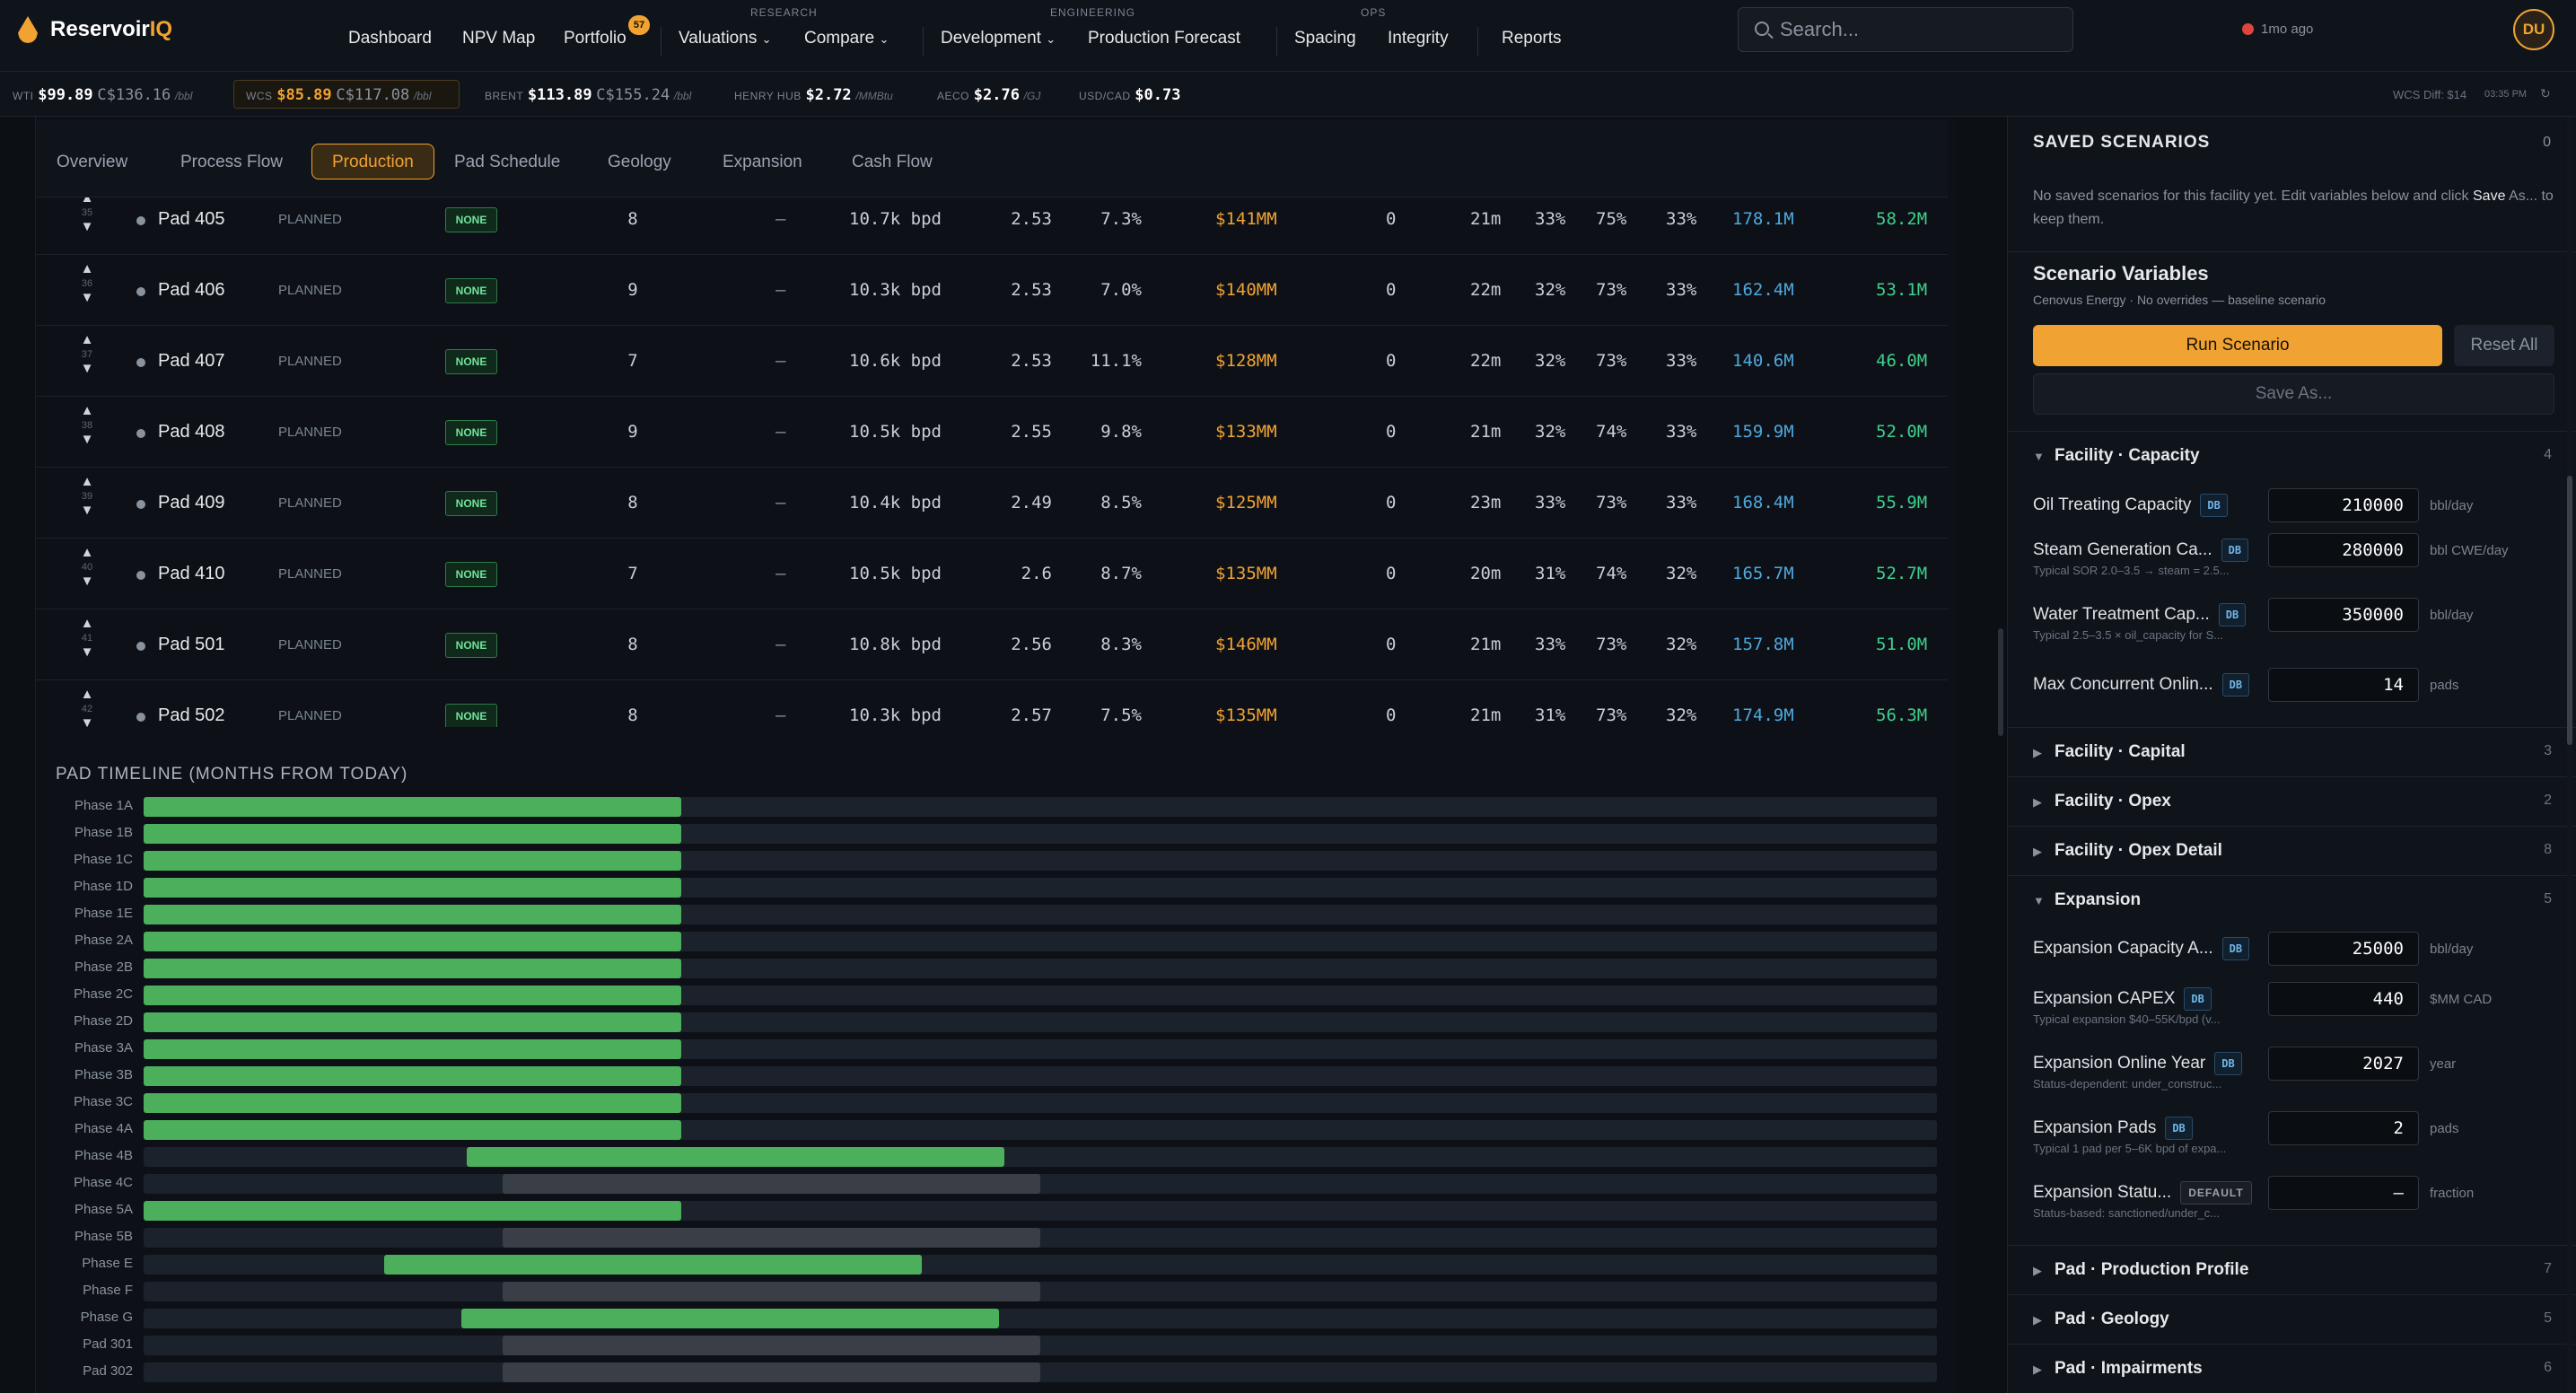 This screenshot has width=2576, height=1393. Describe the element at coordinates (92, 162) in the screenshot. I see `tab-overview: Overview` at that location.